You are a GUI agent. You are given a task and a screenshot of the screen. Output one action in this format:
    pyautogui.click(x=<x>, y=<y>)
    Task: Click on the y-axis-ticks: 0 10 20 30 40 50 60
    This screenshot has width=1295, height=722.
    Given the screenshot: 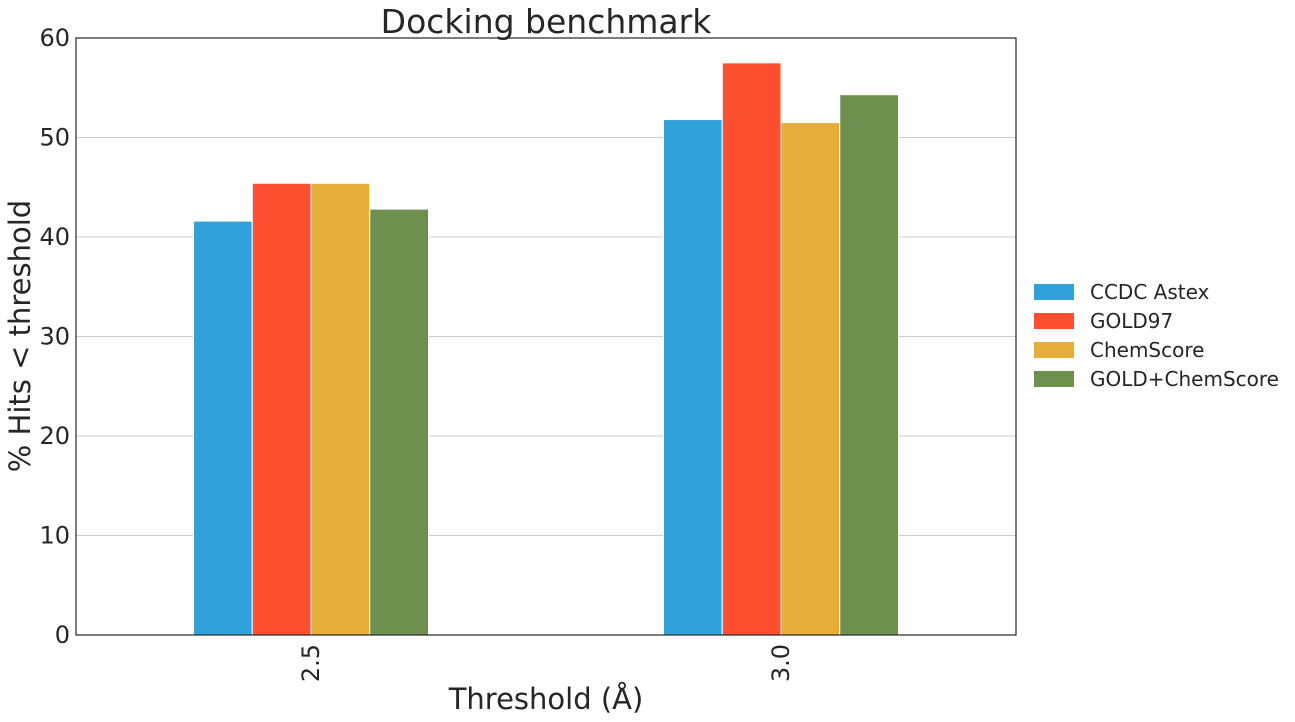 What is the action you would take?
    pyautogui.click(x=54, y=336)
    